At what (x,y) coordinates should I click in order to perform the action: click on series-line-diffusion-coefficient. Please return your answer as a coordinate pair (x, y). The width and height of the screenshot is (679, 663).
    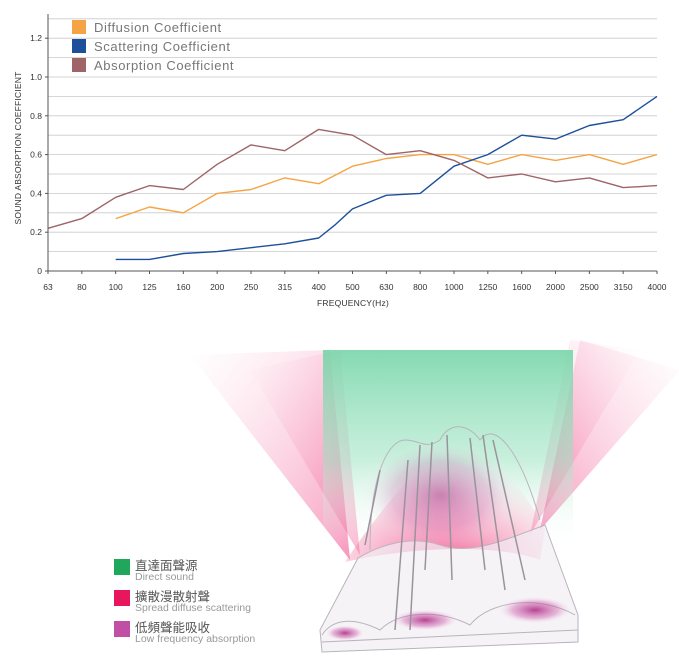
    Looking at the image, I should click on (386, 186).